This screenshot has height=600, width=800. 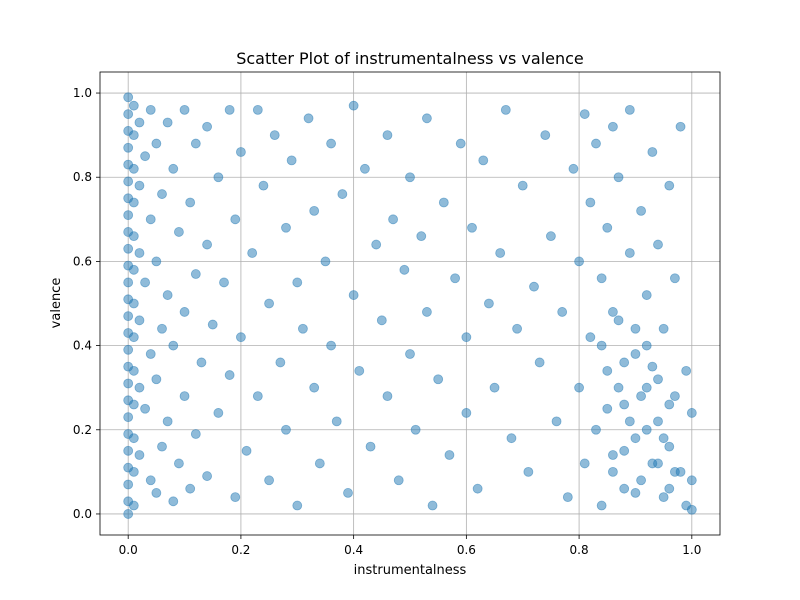 What do you see at coordinates (128, 550) in the screenshot?
I see `x-tick-label: 0.0` at bounding box center [128, 550].